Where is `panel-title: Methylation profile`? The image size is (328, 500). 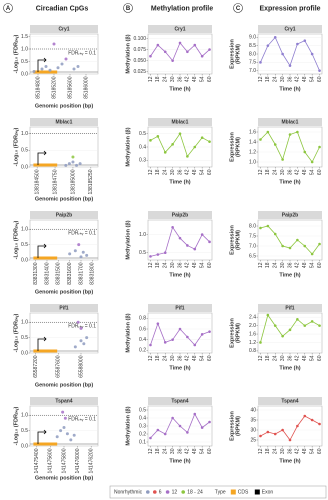 panel-title: Methylation profile is located at coordinates (182, 8).